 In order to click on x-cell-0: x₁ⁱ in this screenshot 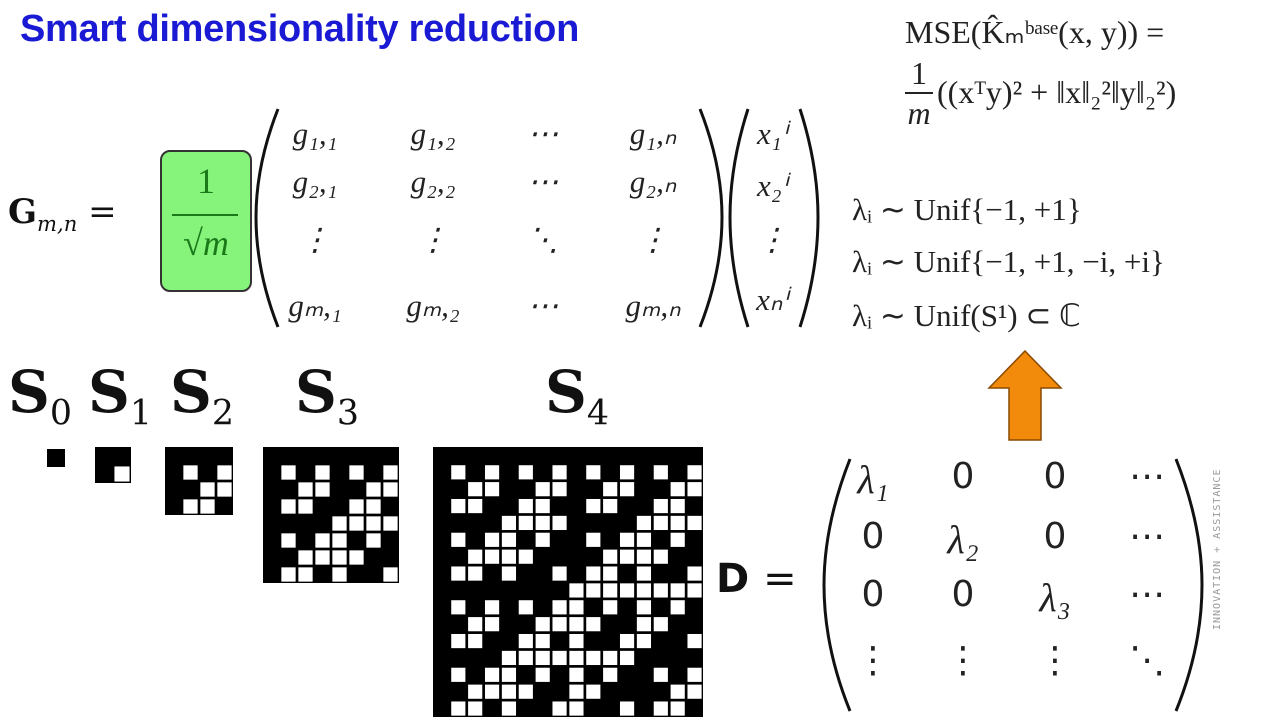, I will do `click(772, 133)`.